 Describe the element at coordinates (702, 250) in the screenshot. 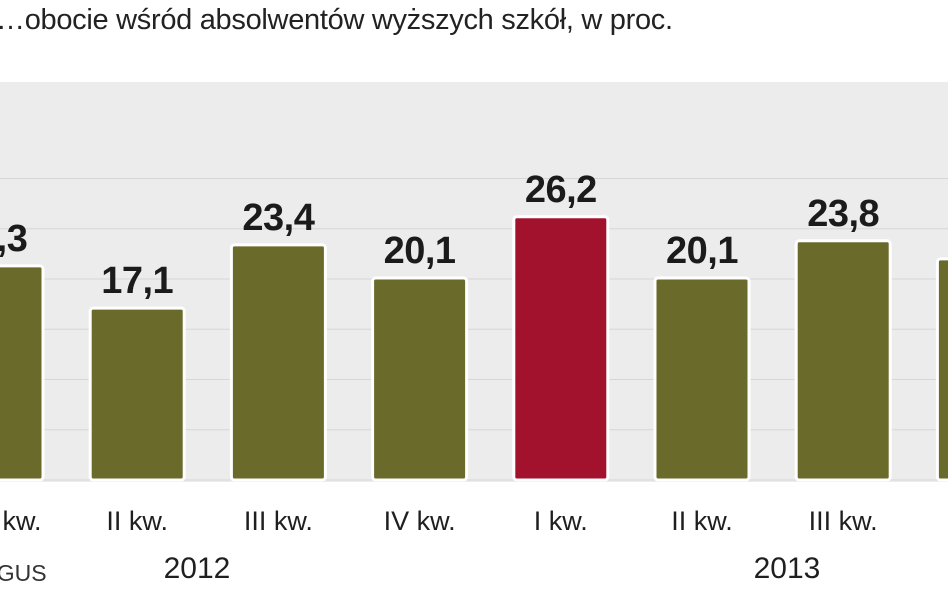

I see `value-label-5: 20,1` at that location.